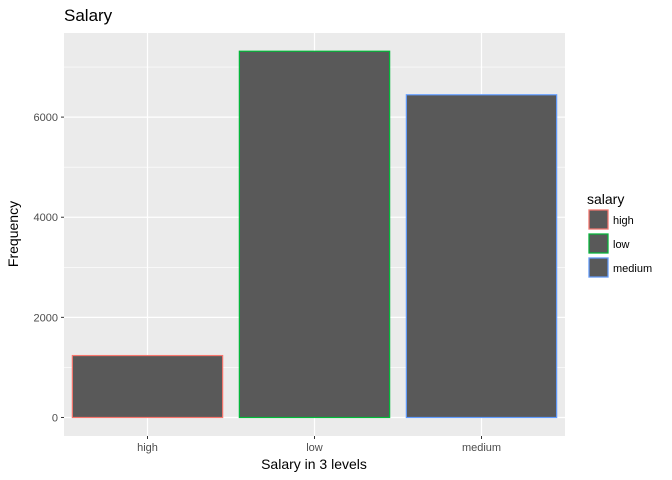 This screenshot has height=480, width=672. I want to click on legend-label-medium: medium, so click(632, 269).